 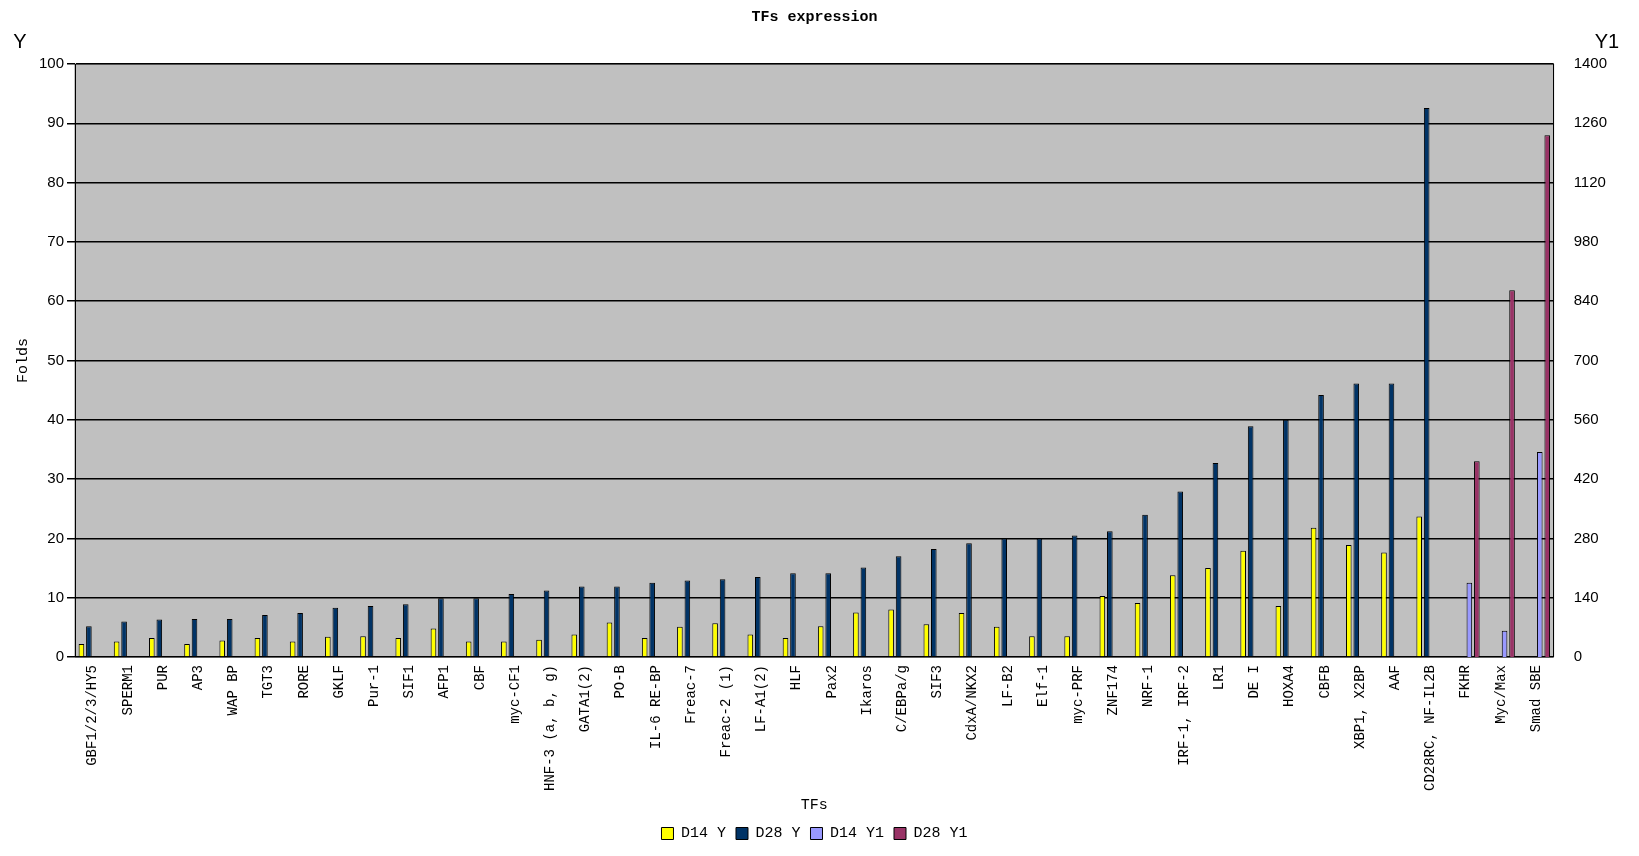 What do you see at coordinates (56, 300) in the screenshot?
I see `y-tick-label: 60` at bounding box center [56, 300].